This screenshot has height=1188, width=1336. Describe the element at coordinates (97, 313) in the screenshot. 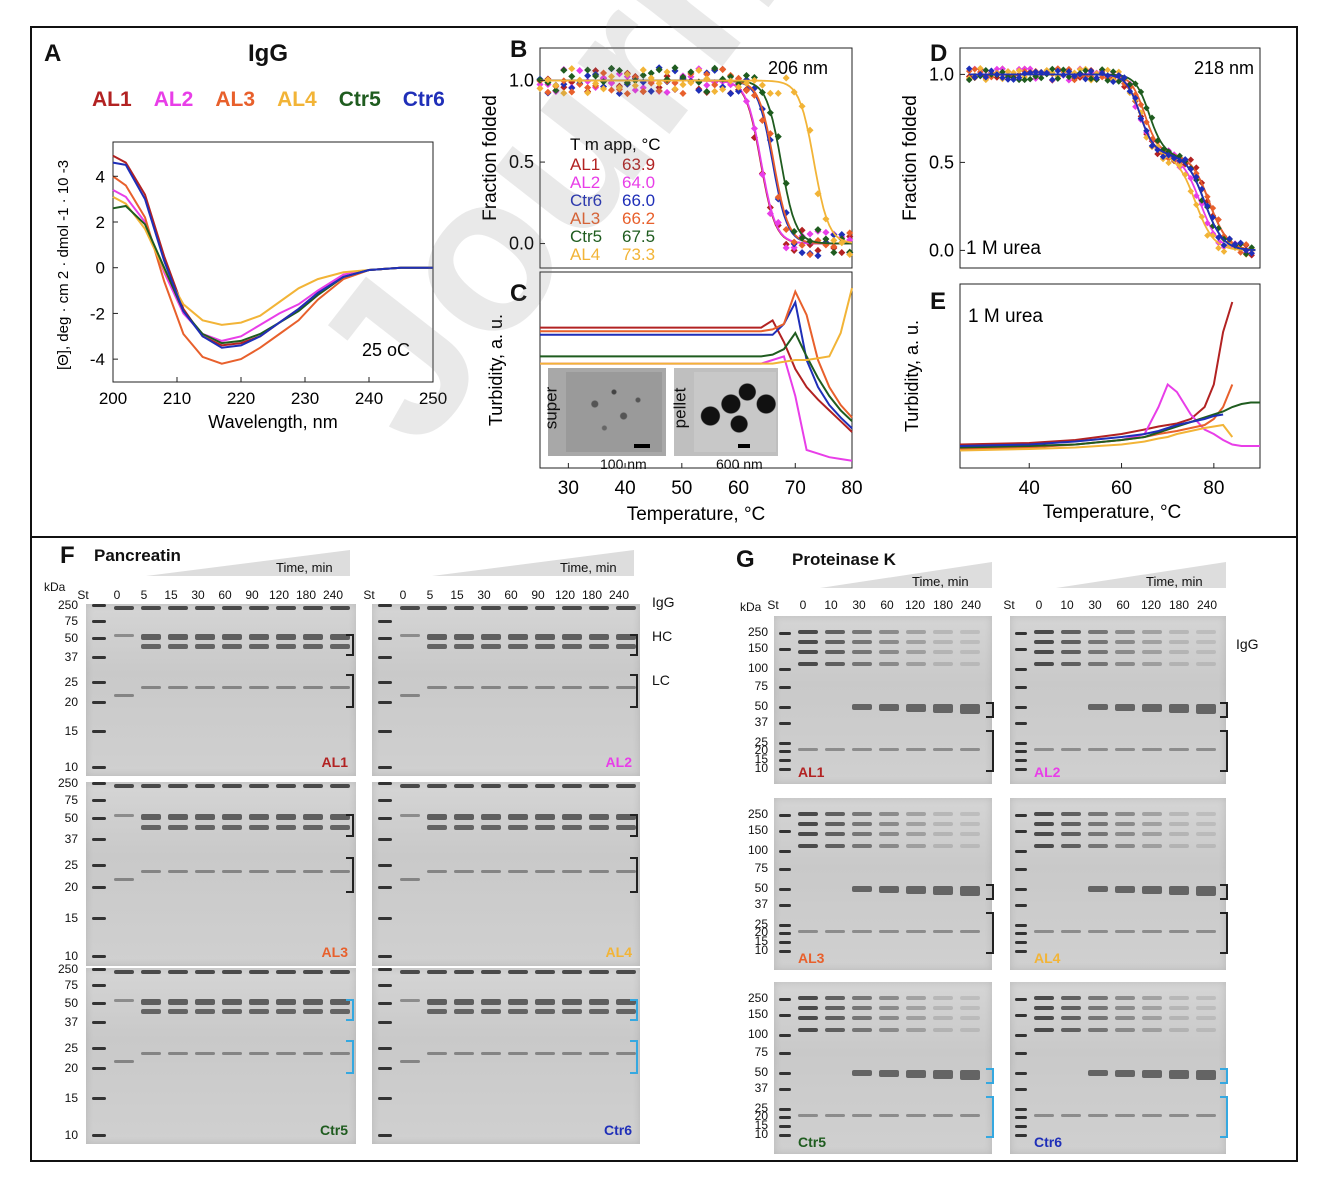

I see `y-tick-label: -2` at that location.